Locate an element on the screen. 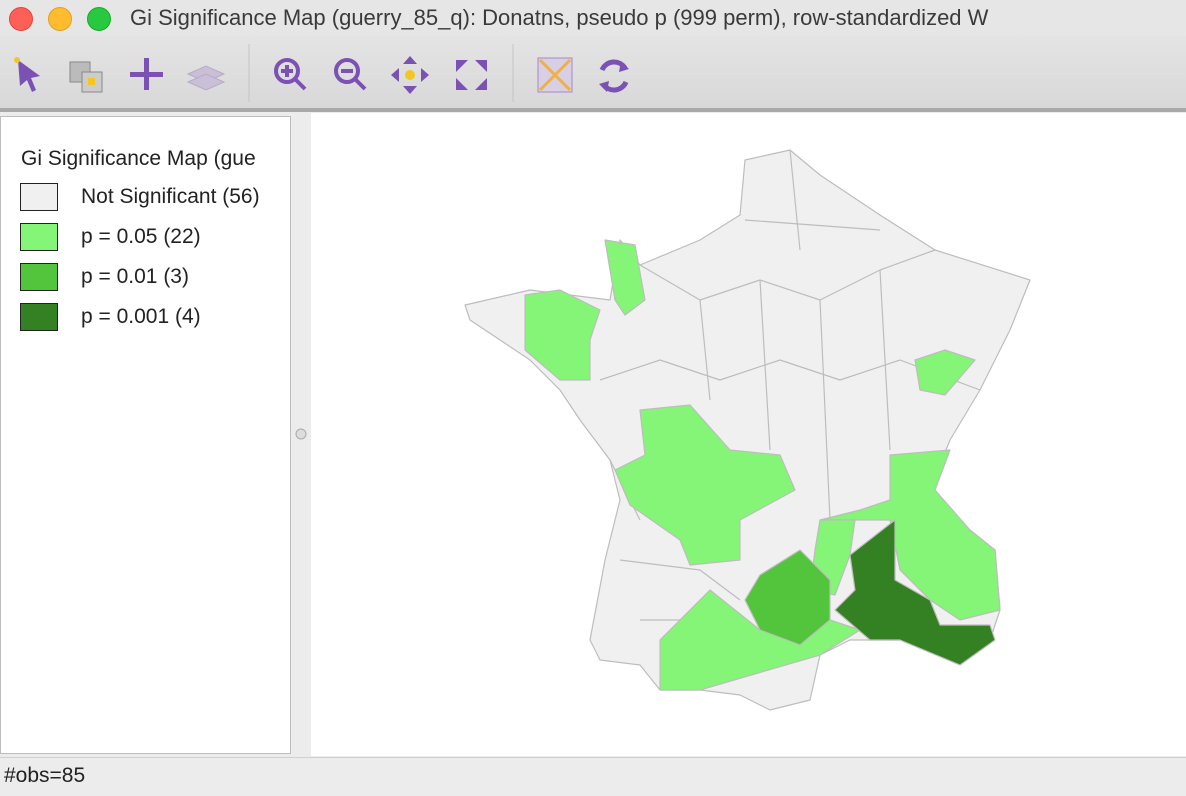 The height and width of the screenshot is (796, 1186). splitter is located at coordinates (300, 436).